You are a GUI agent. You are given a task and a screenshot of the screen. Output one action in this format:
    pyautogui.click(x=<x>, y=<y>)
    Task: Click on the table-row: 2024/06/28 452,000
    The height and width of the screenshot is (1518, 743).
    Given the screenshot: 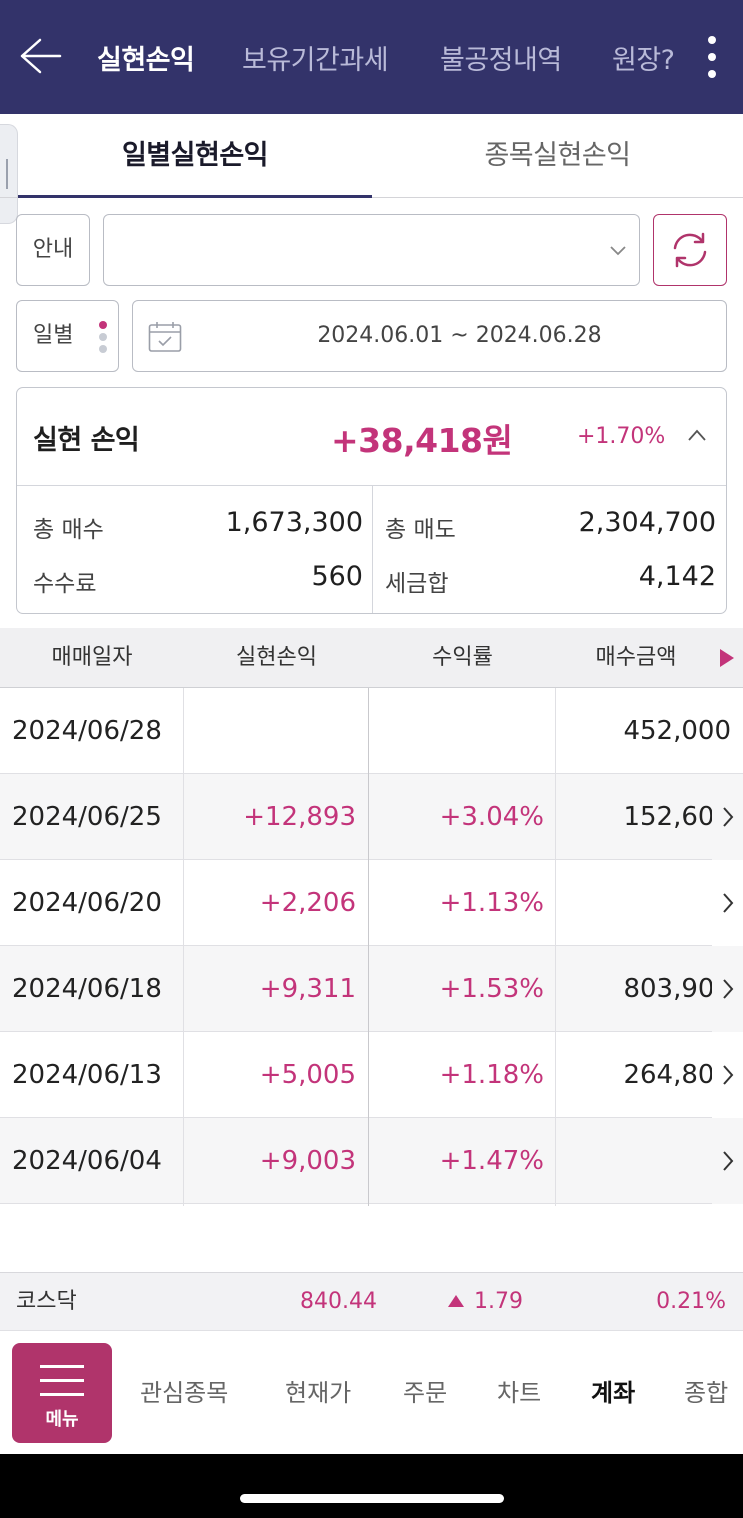 What is the action you would take?
    pyautogui.click(x=371, y=731)
    